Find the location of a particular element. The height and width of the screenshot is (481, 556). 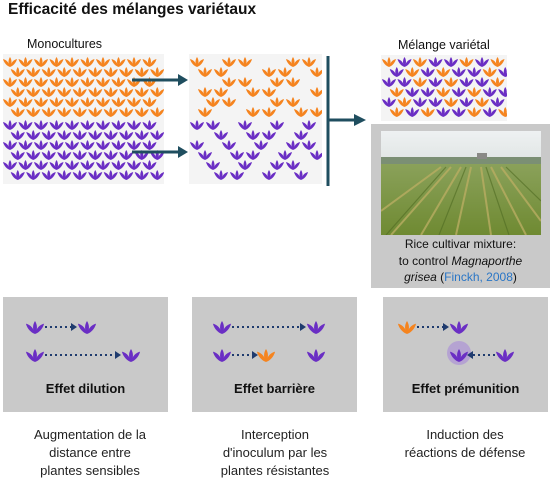

purple-thinned-field is located at coordinates (256, 150).